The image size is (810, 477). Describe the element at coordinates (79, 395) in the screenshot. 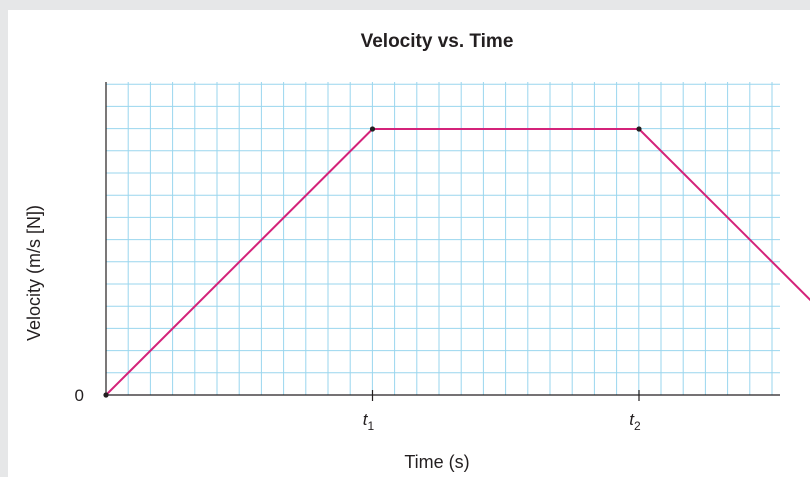

I see `y-tick-label: 0` at that location.